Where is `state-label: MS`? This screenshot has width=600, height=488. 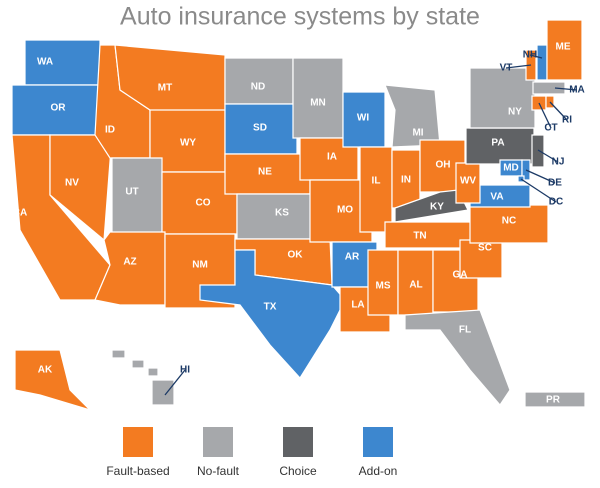
state-label: MS is located at coordinates (383, 286).